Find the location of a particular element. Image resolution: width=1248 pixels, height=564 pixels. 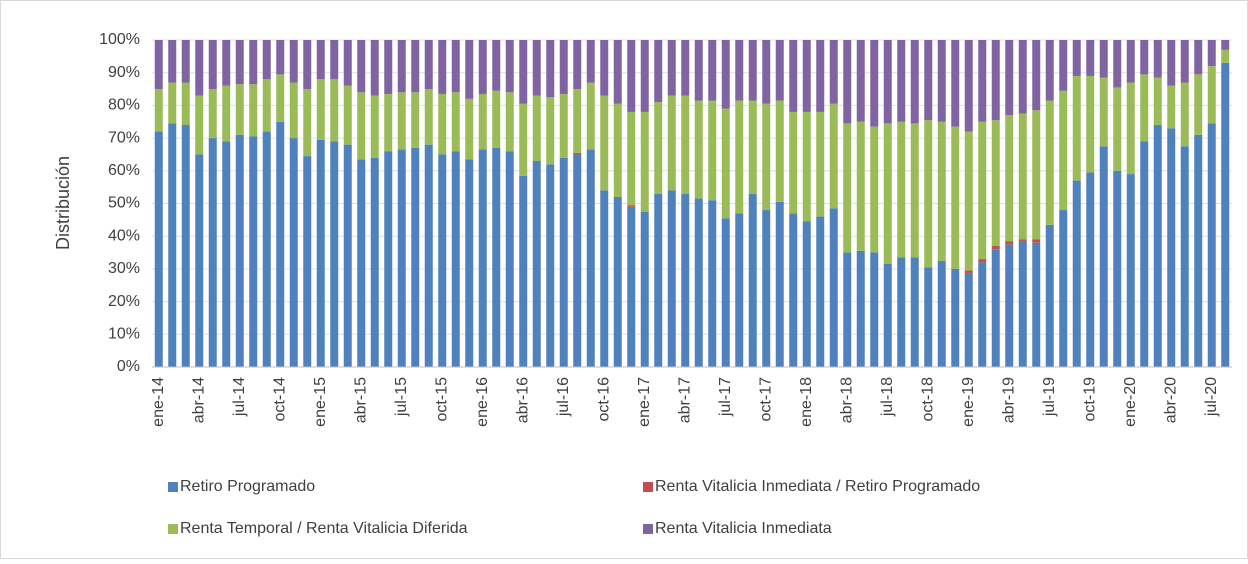

y-tick-label: 0% is located at coordinates (128, 366).